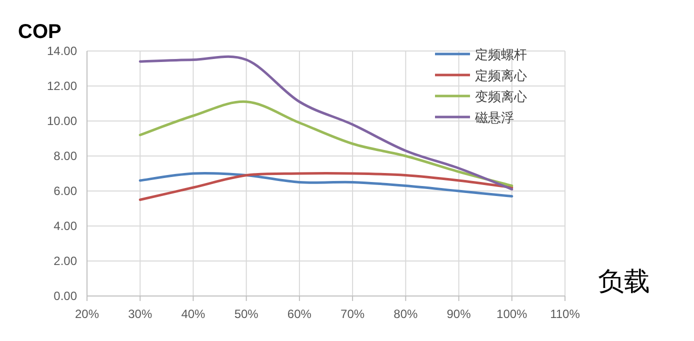  Describe the element at coordinates (62, 121) in the screenshot. I see `y-tick-label: 10.00` at that location.